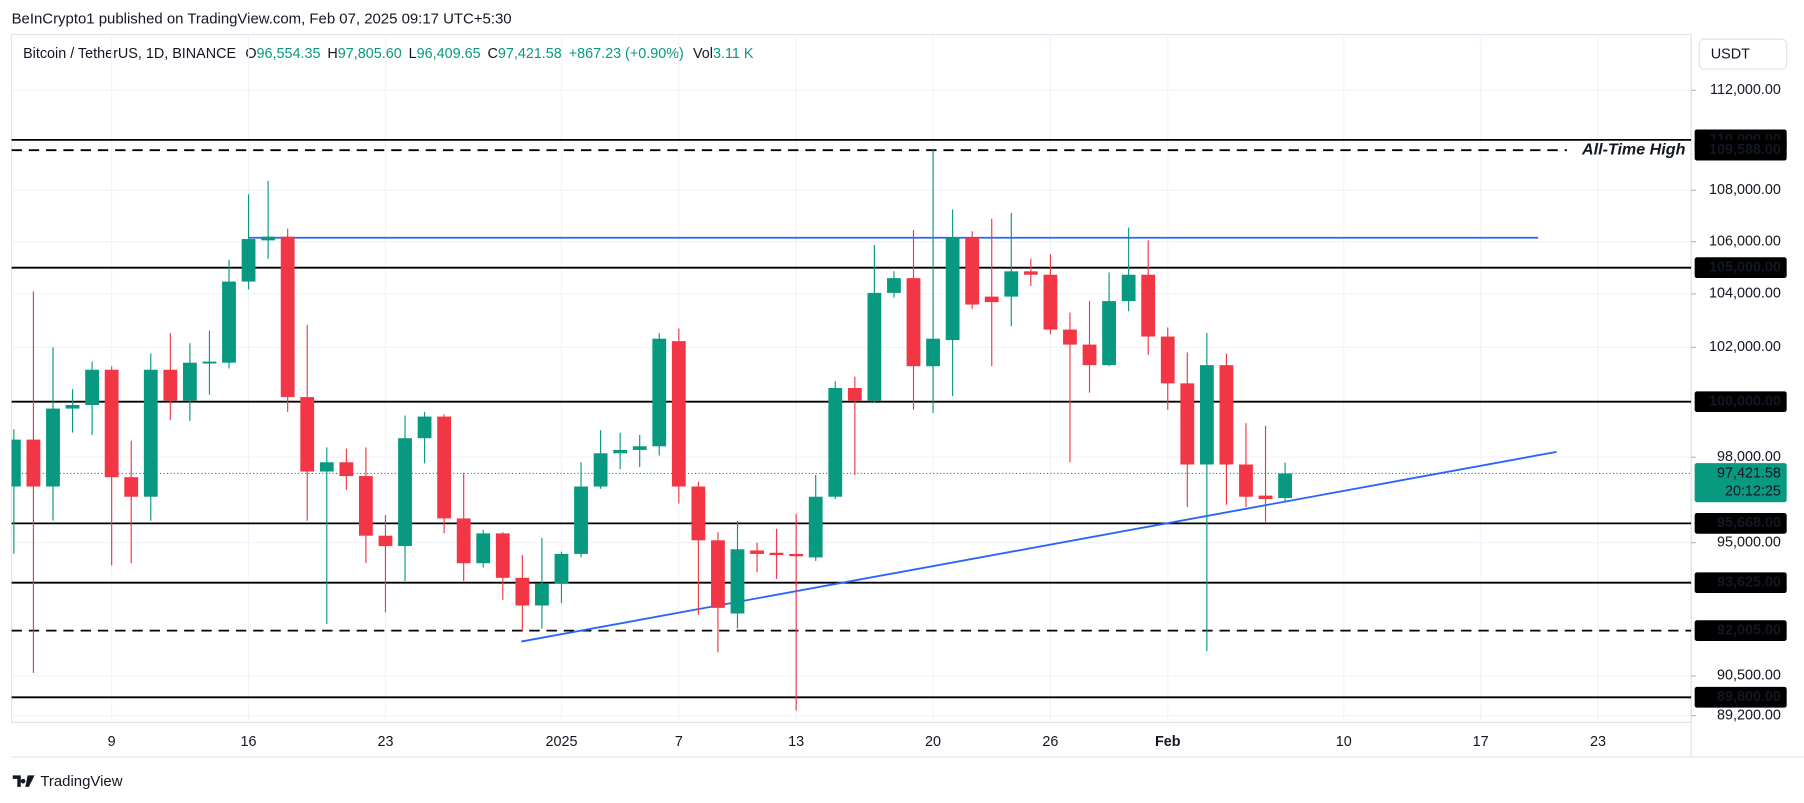  I want to click on x-tick-label: 2025, so click(561, 742).